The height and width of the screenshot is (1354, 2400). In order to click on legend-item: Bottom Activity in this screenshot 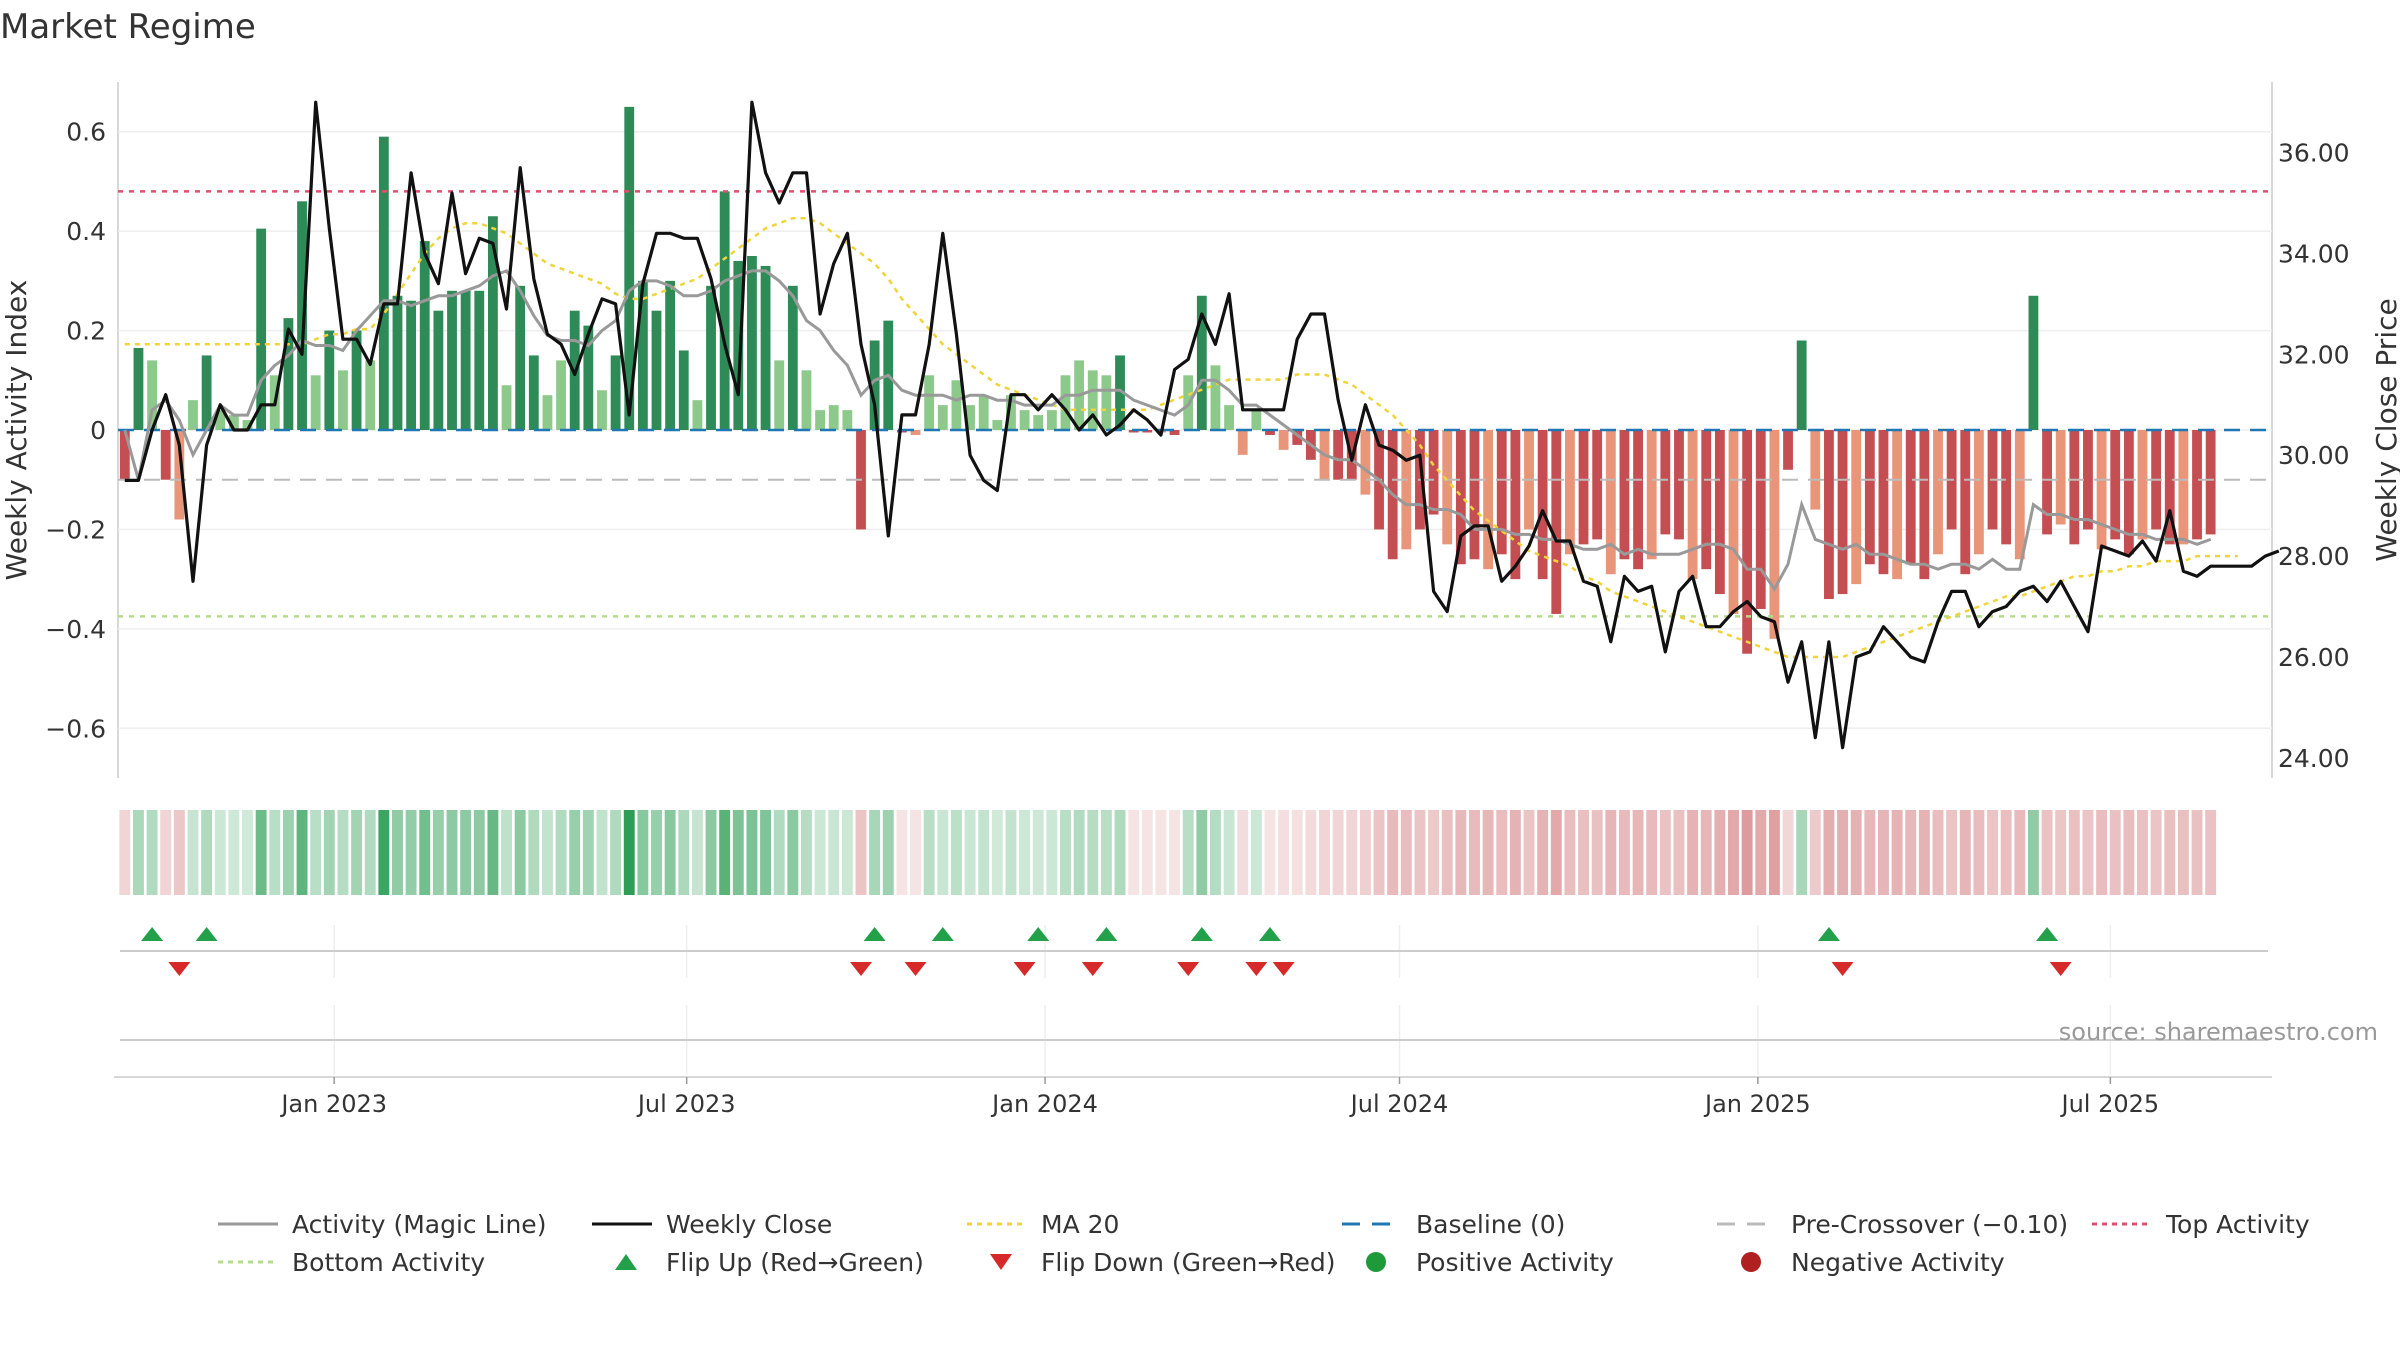, I will do `click(351, 1262)`.